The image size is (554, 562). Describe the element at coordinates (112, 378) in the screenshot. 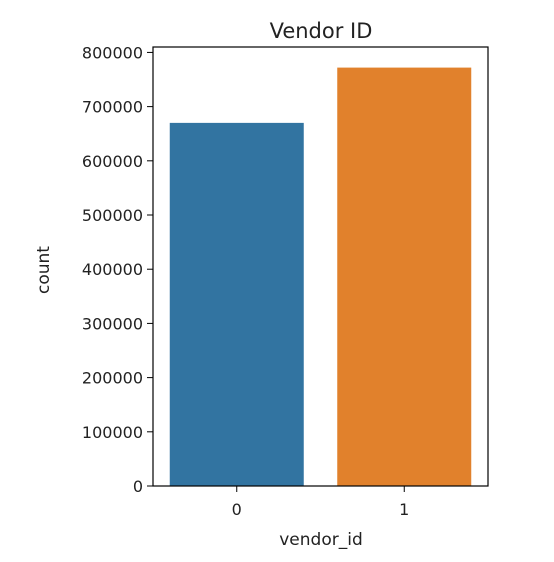

I see `y-tick-label: 200000` at that location.